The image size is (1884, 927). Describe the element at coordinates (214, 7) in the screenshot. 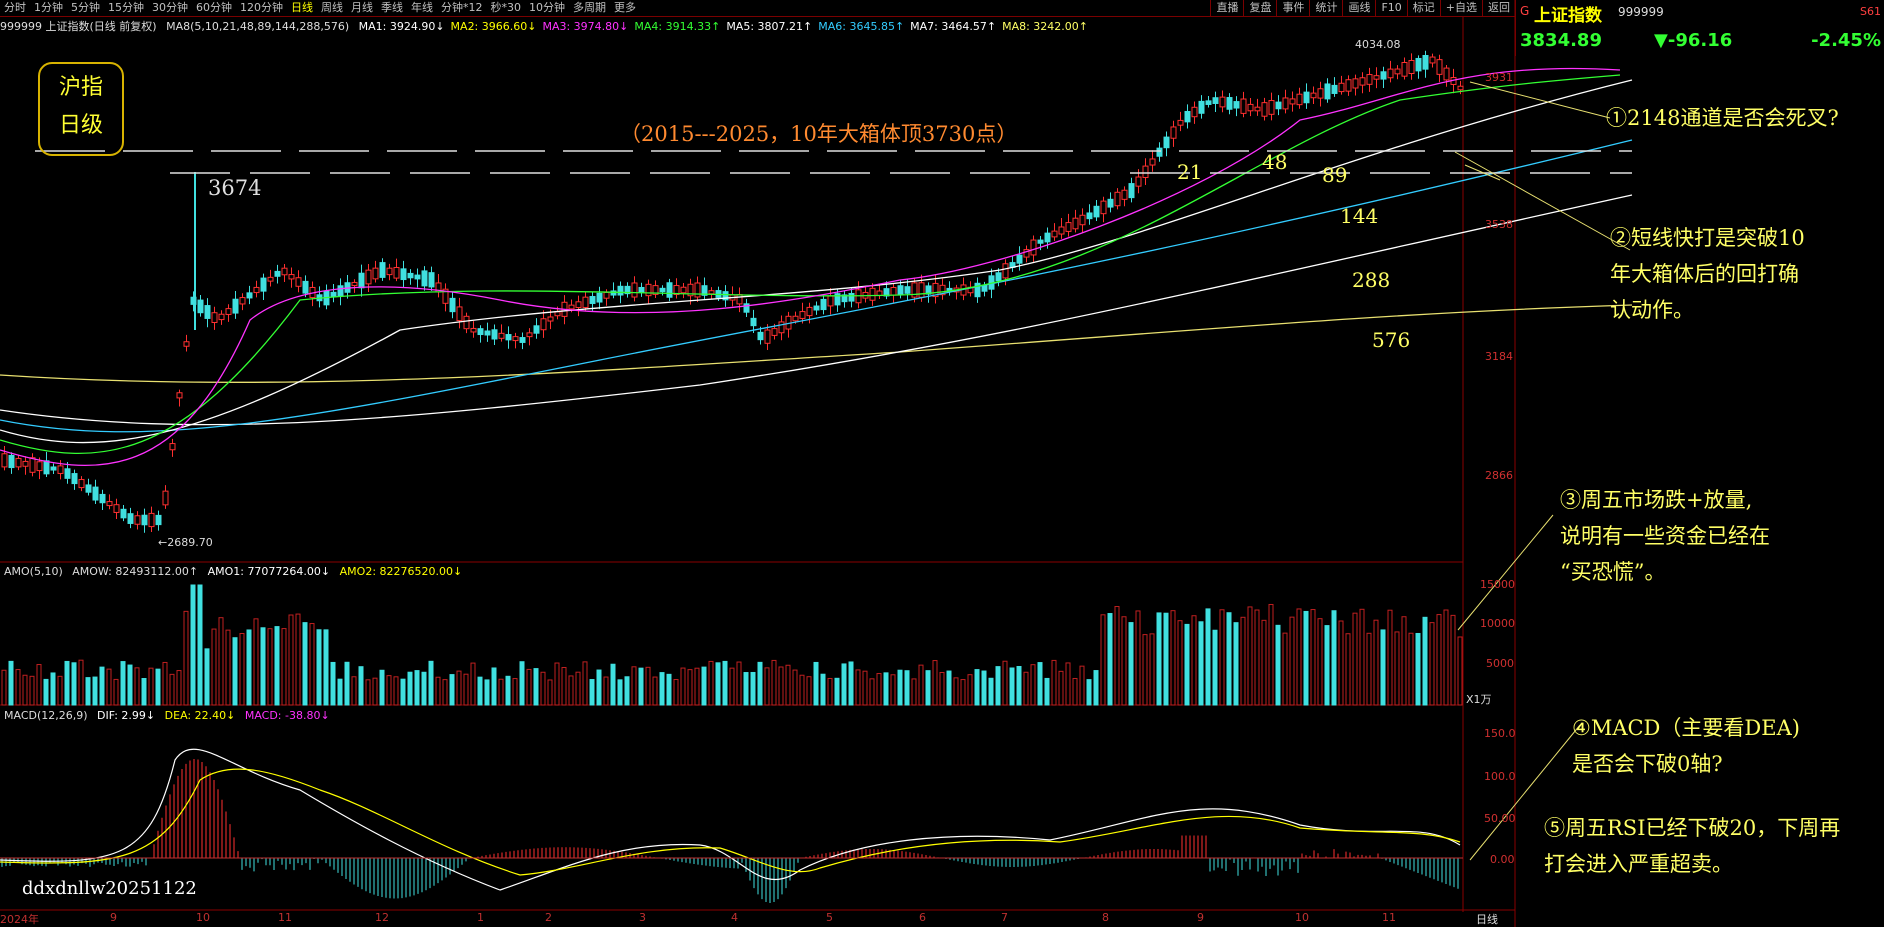

I see `period-tab: 60分钟` at that location.